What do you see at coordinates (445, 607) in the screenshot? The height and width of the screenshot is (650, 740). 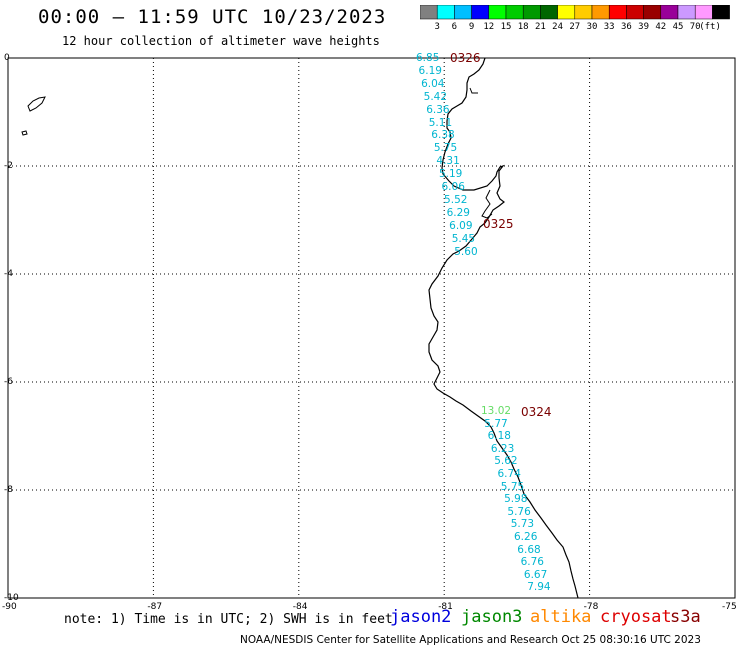 I see `longitude-label: -81` at bounding box center [445, 607].